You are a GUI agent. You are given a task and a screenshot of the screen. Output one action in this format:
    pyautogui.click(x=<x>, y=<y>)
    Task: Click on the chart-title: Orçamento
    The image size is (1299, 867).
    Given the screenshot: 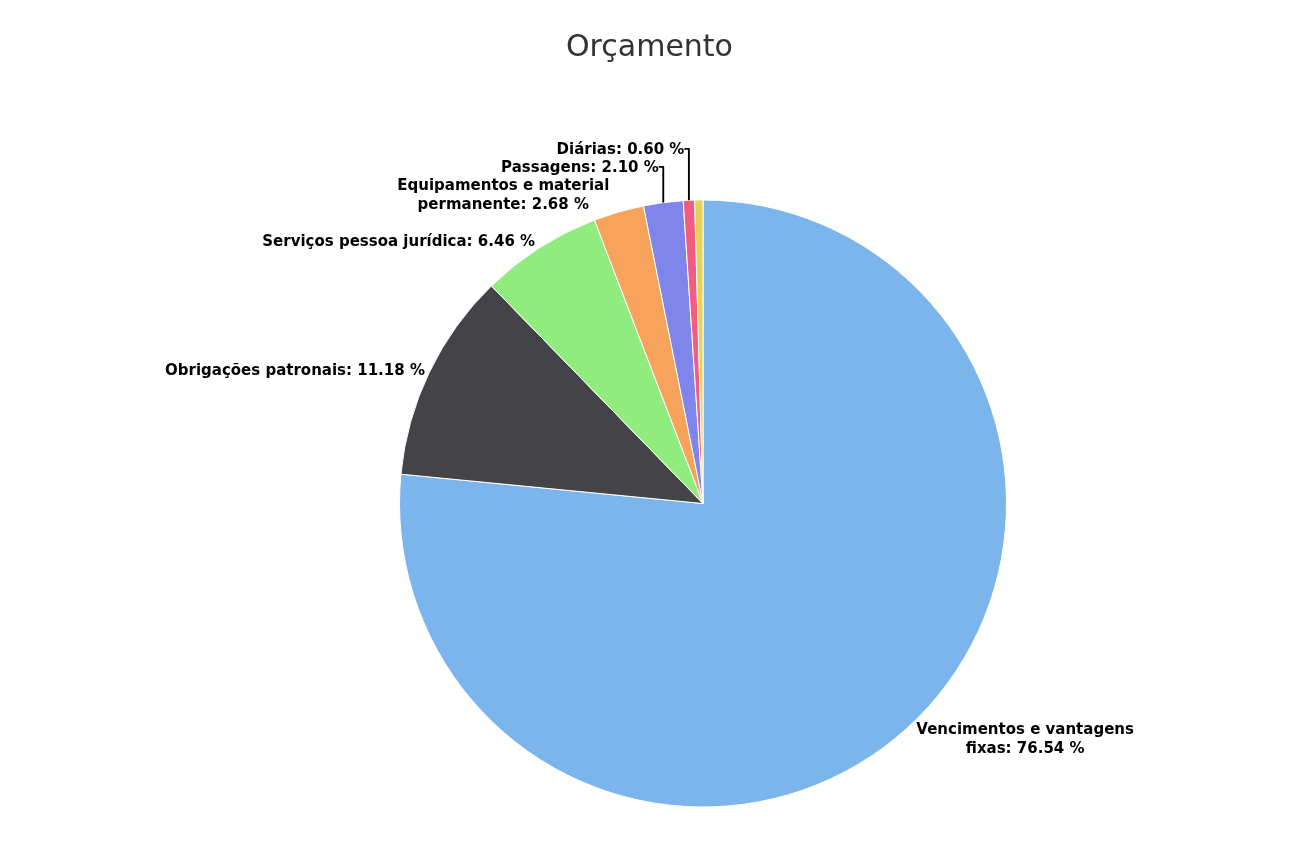 What is the action you would take?
    pyautogui.click(x=649, y=45)
    